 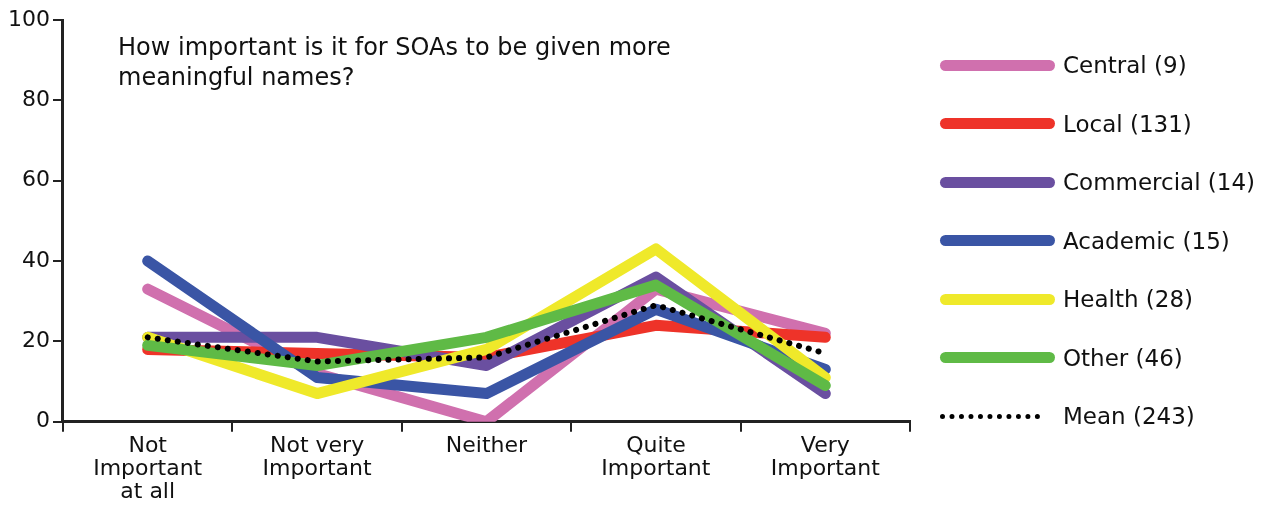 What do you see at coordinates (395, 62) in the screenshot?
I see `text: How important is it for SOAs to be given more meaningful names?` at bounding box center [395, 62].